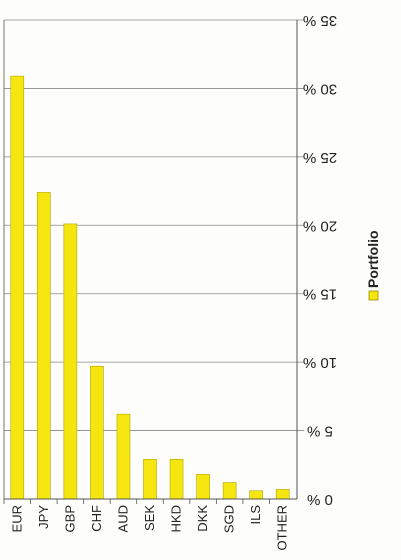 The height and width of the screenshot is (560, 401). What do you see at coordinates (69, 518) in the screenshot?
I see `category-label-gbp: GBP` at bounding box center [69, 518].